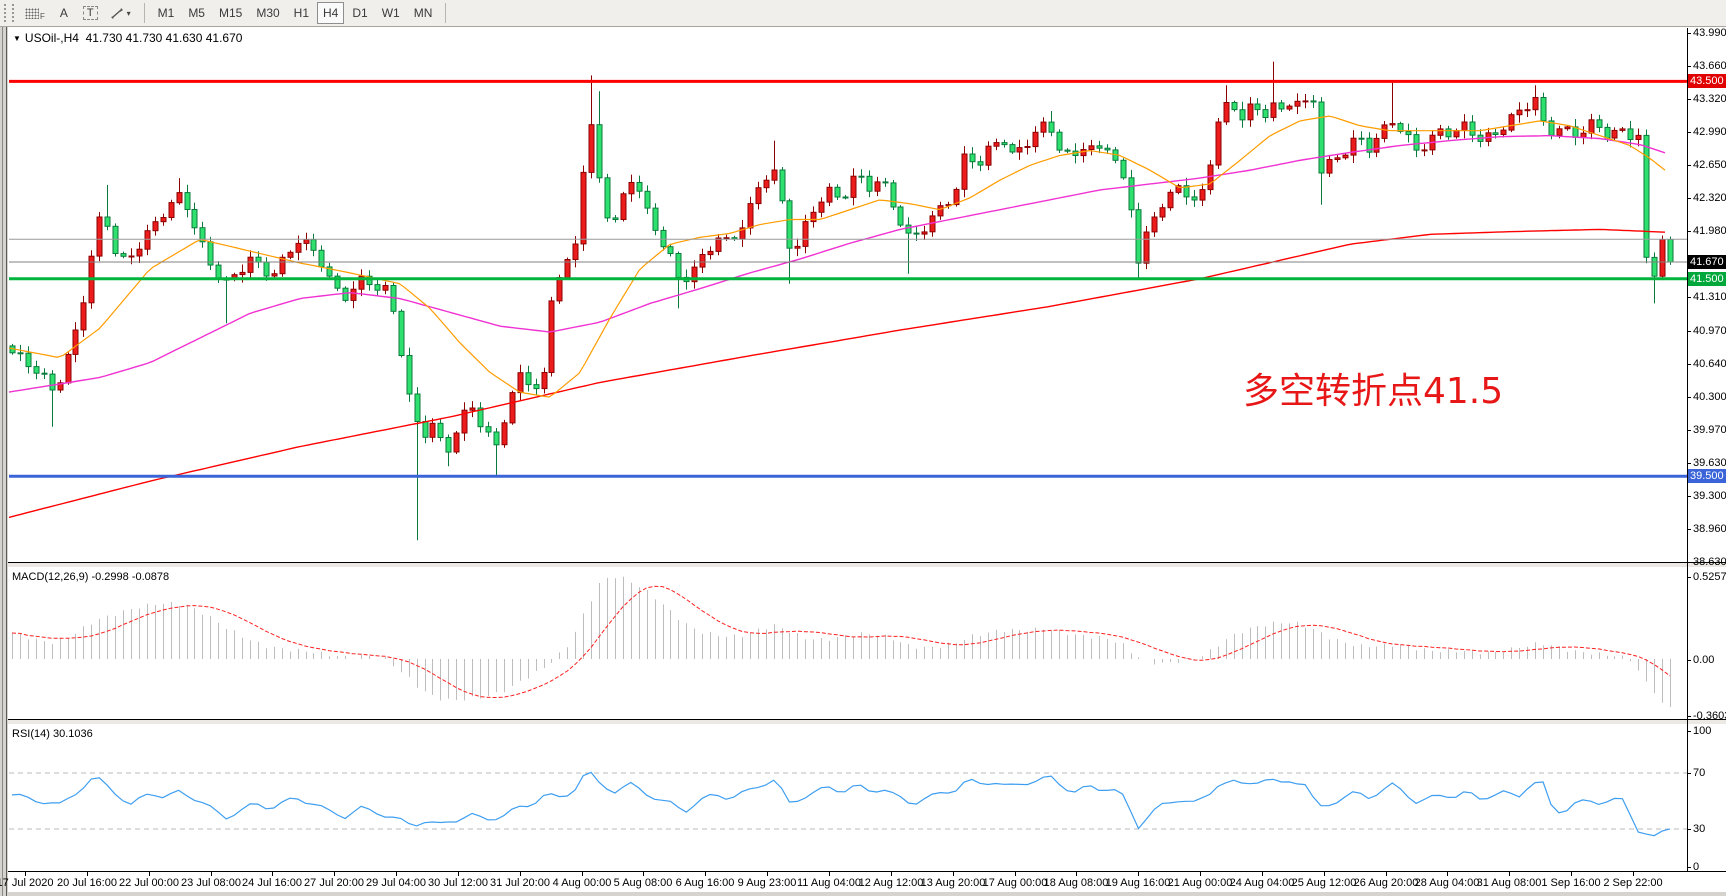 Image resolution: width=1726 pixels, height=896 pixels. I want to click on timeframe-H1-button: H1, so click(301, 13).